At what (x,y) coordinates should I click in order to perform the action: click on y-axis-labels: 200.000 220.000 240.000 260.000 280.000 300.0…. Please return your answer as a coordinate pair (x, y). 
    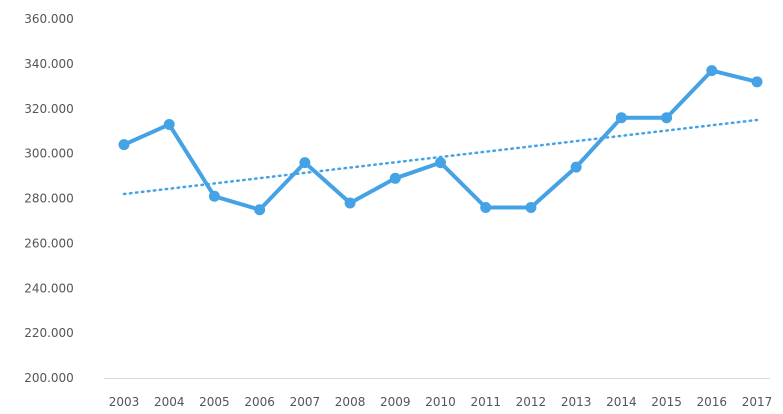
    Looking at the image, I should click on (49, 198).